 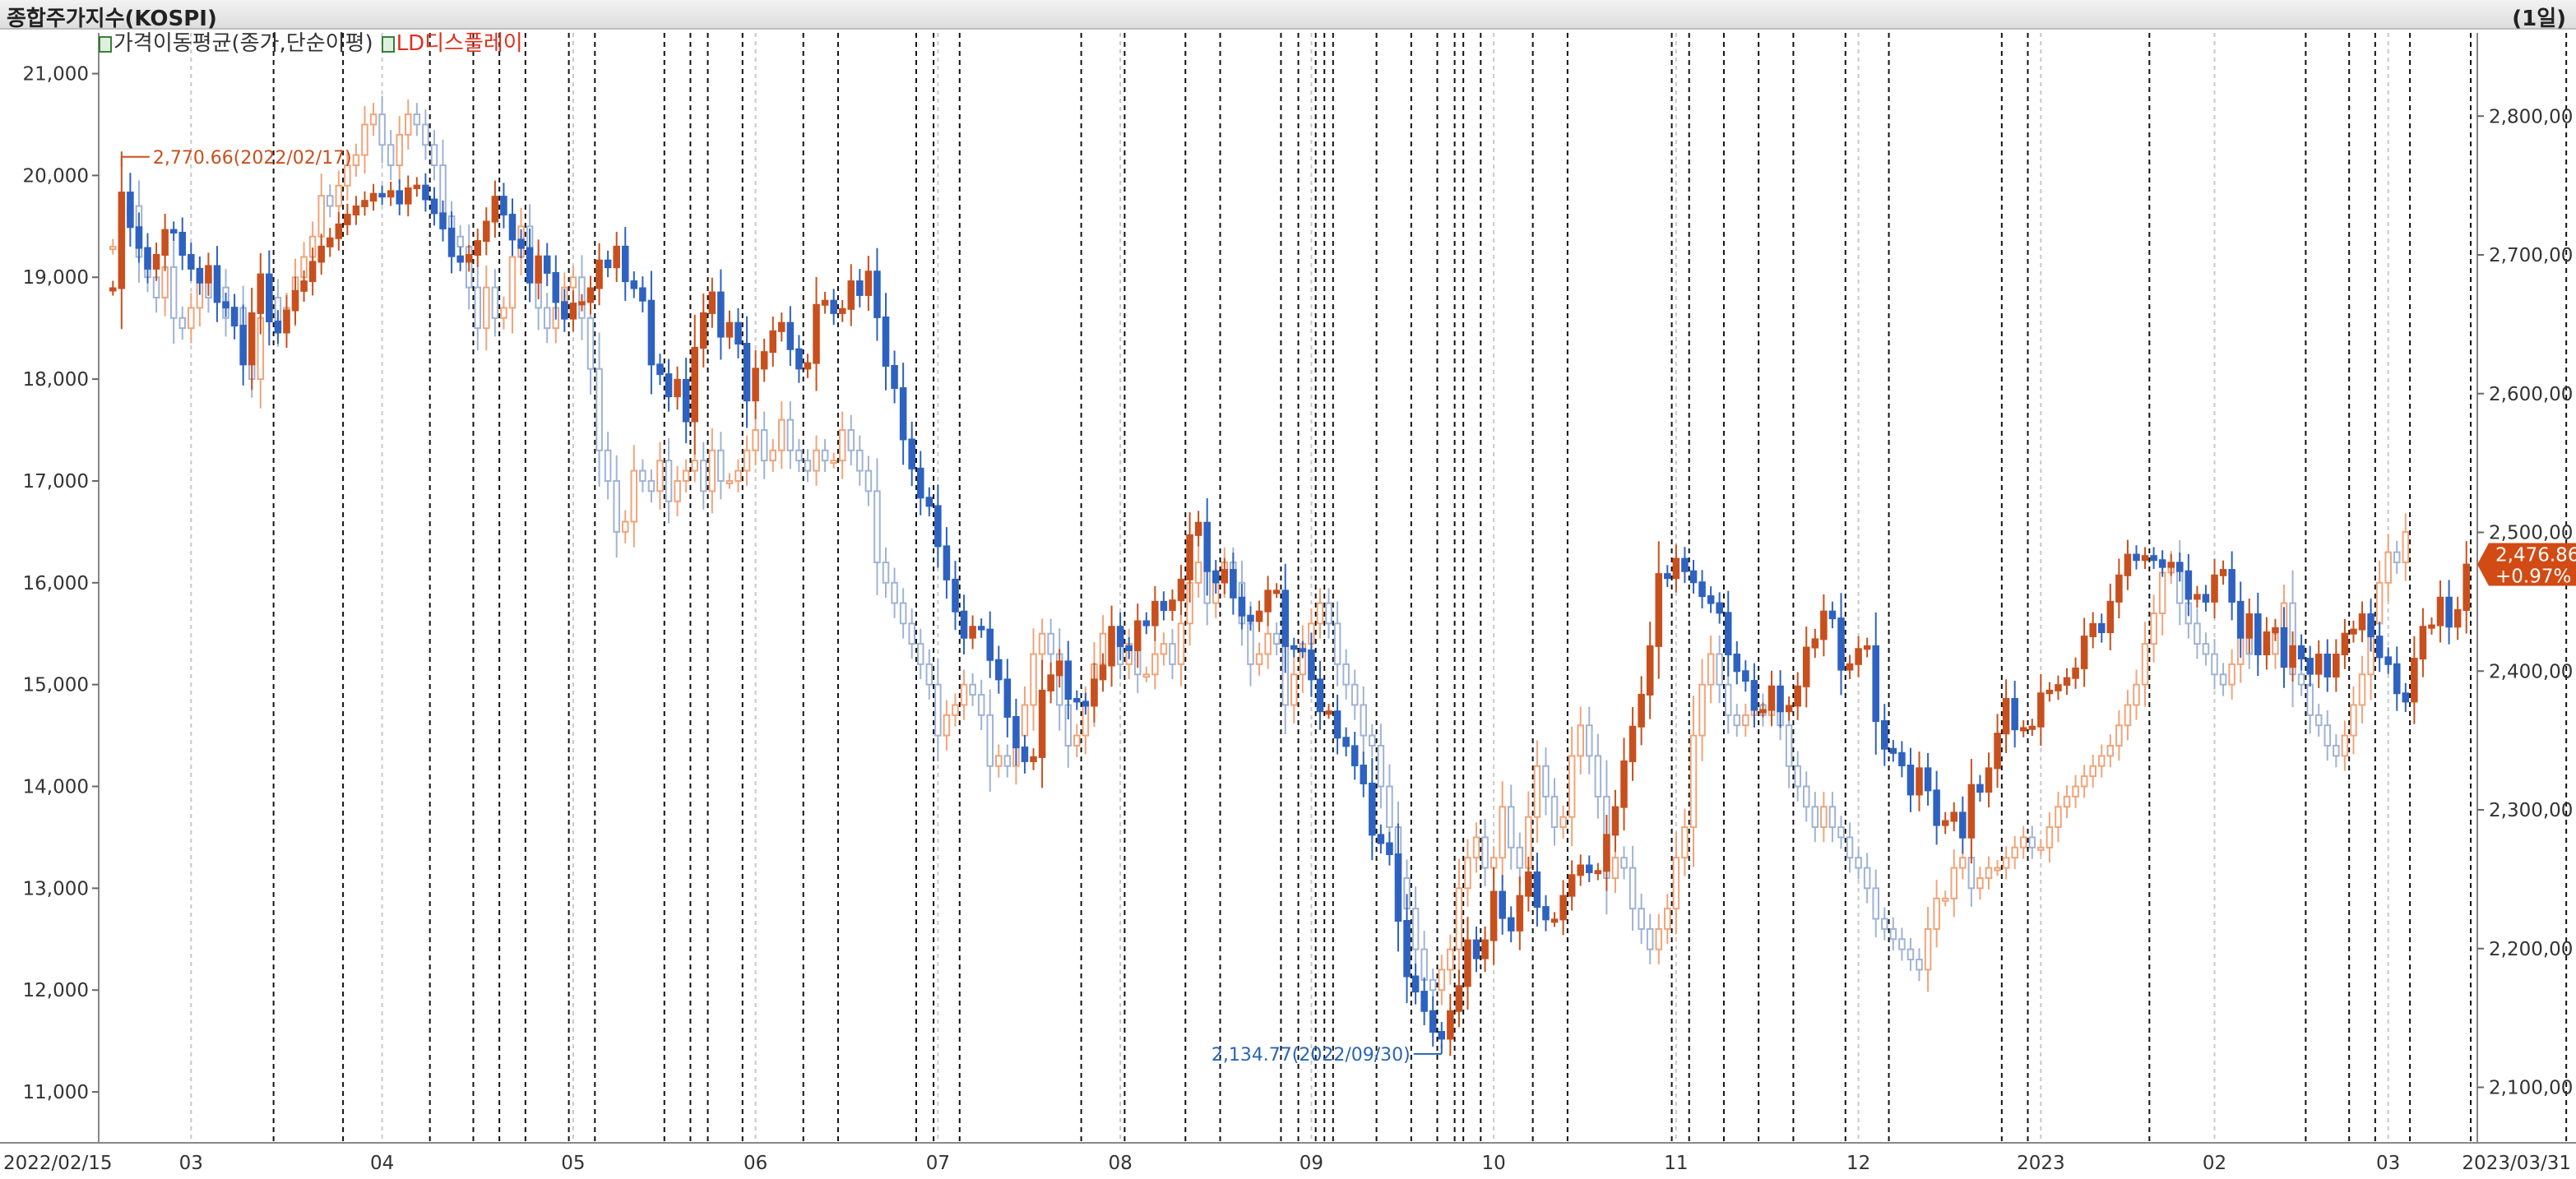 What do you see at coordinates (459, 44) in the screenshot?
I see `legend-ld-display: LD디스플레이` at bounding box center [459, 44].